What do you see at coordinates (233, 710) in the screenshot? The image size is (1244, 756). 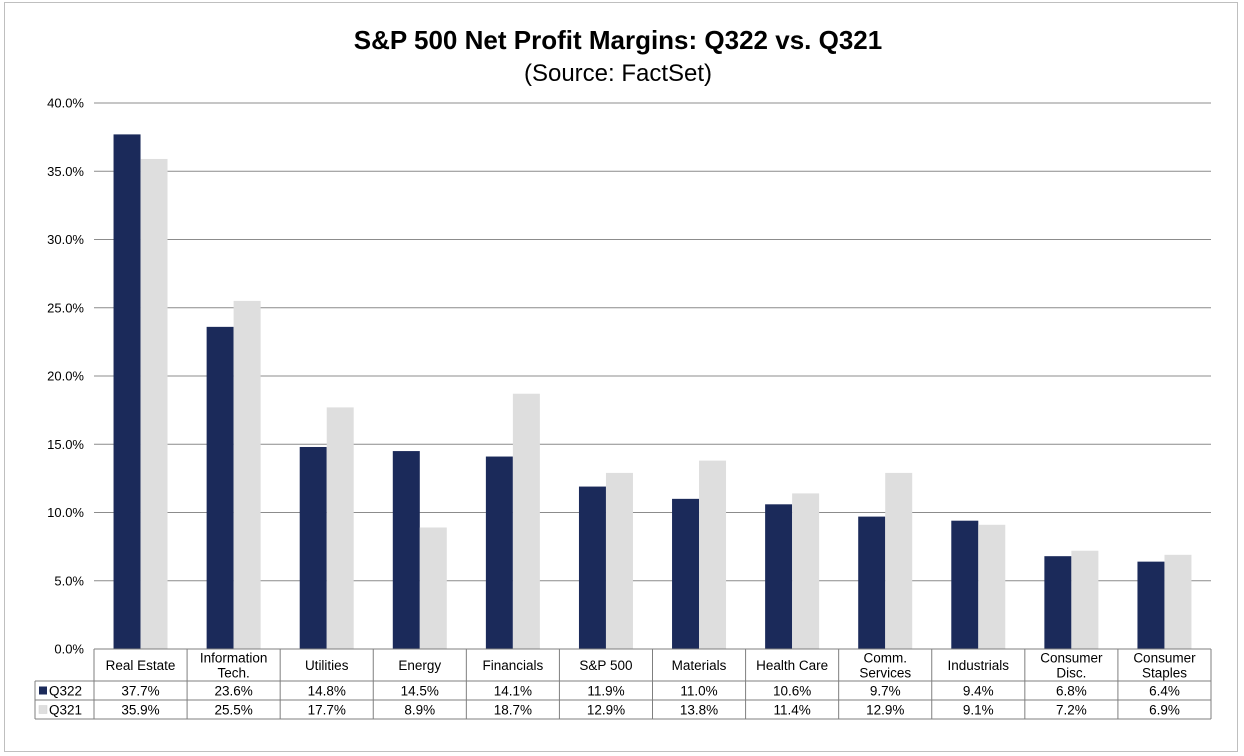 I see `data-label-q321: 25.5%` at bounding box center [233, 710].